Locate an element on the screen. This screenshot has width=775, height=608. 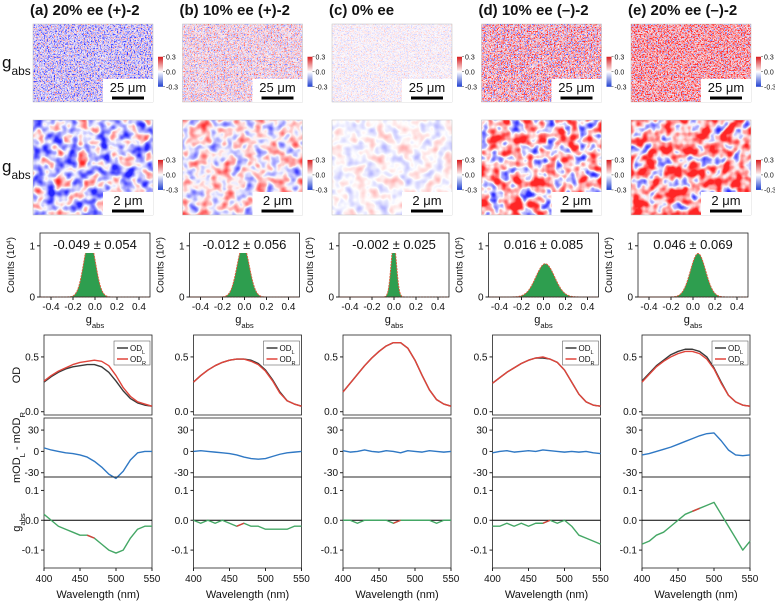
x-axis-label: gabs is located at coordinates (543, 322).